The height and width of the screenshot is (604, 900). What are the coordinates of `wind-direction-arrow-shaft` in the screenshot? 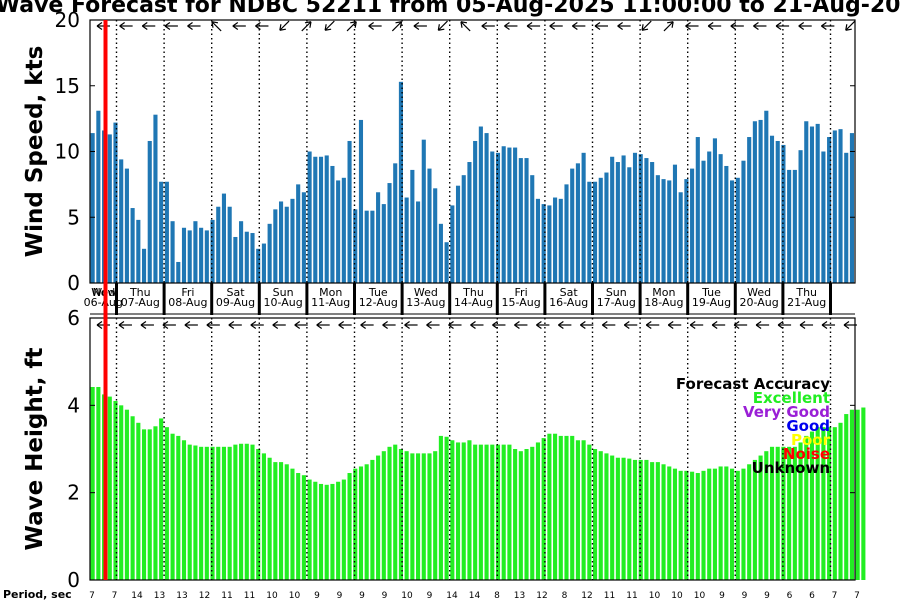 It's located at (284, 25).